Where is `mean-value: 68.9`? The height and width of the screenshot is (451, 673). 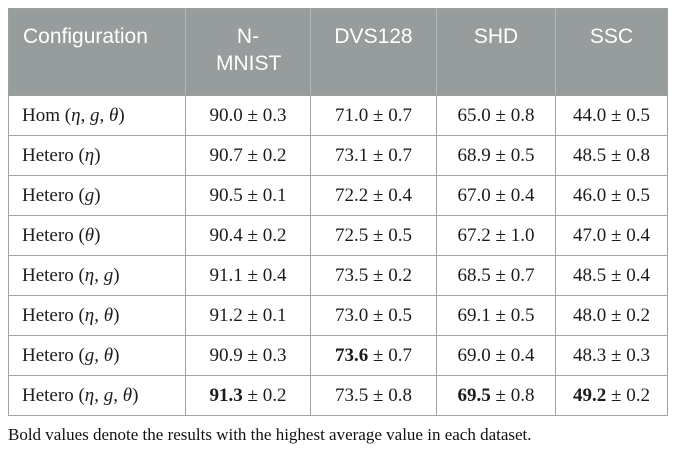 mean-value: 68.9 is located at coordinates (474, 155).